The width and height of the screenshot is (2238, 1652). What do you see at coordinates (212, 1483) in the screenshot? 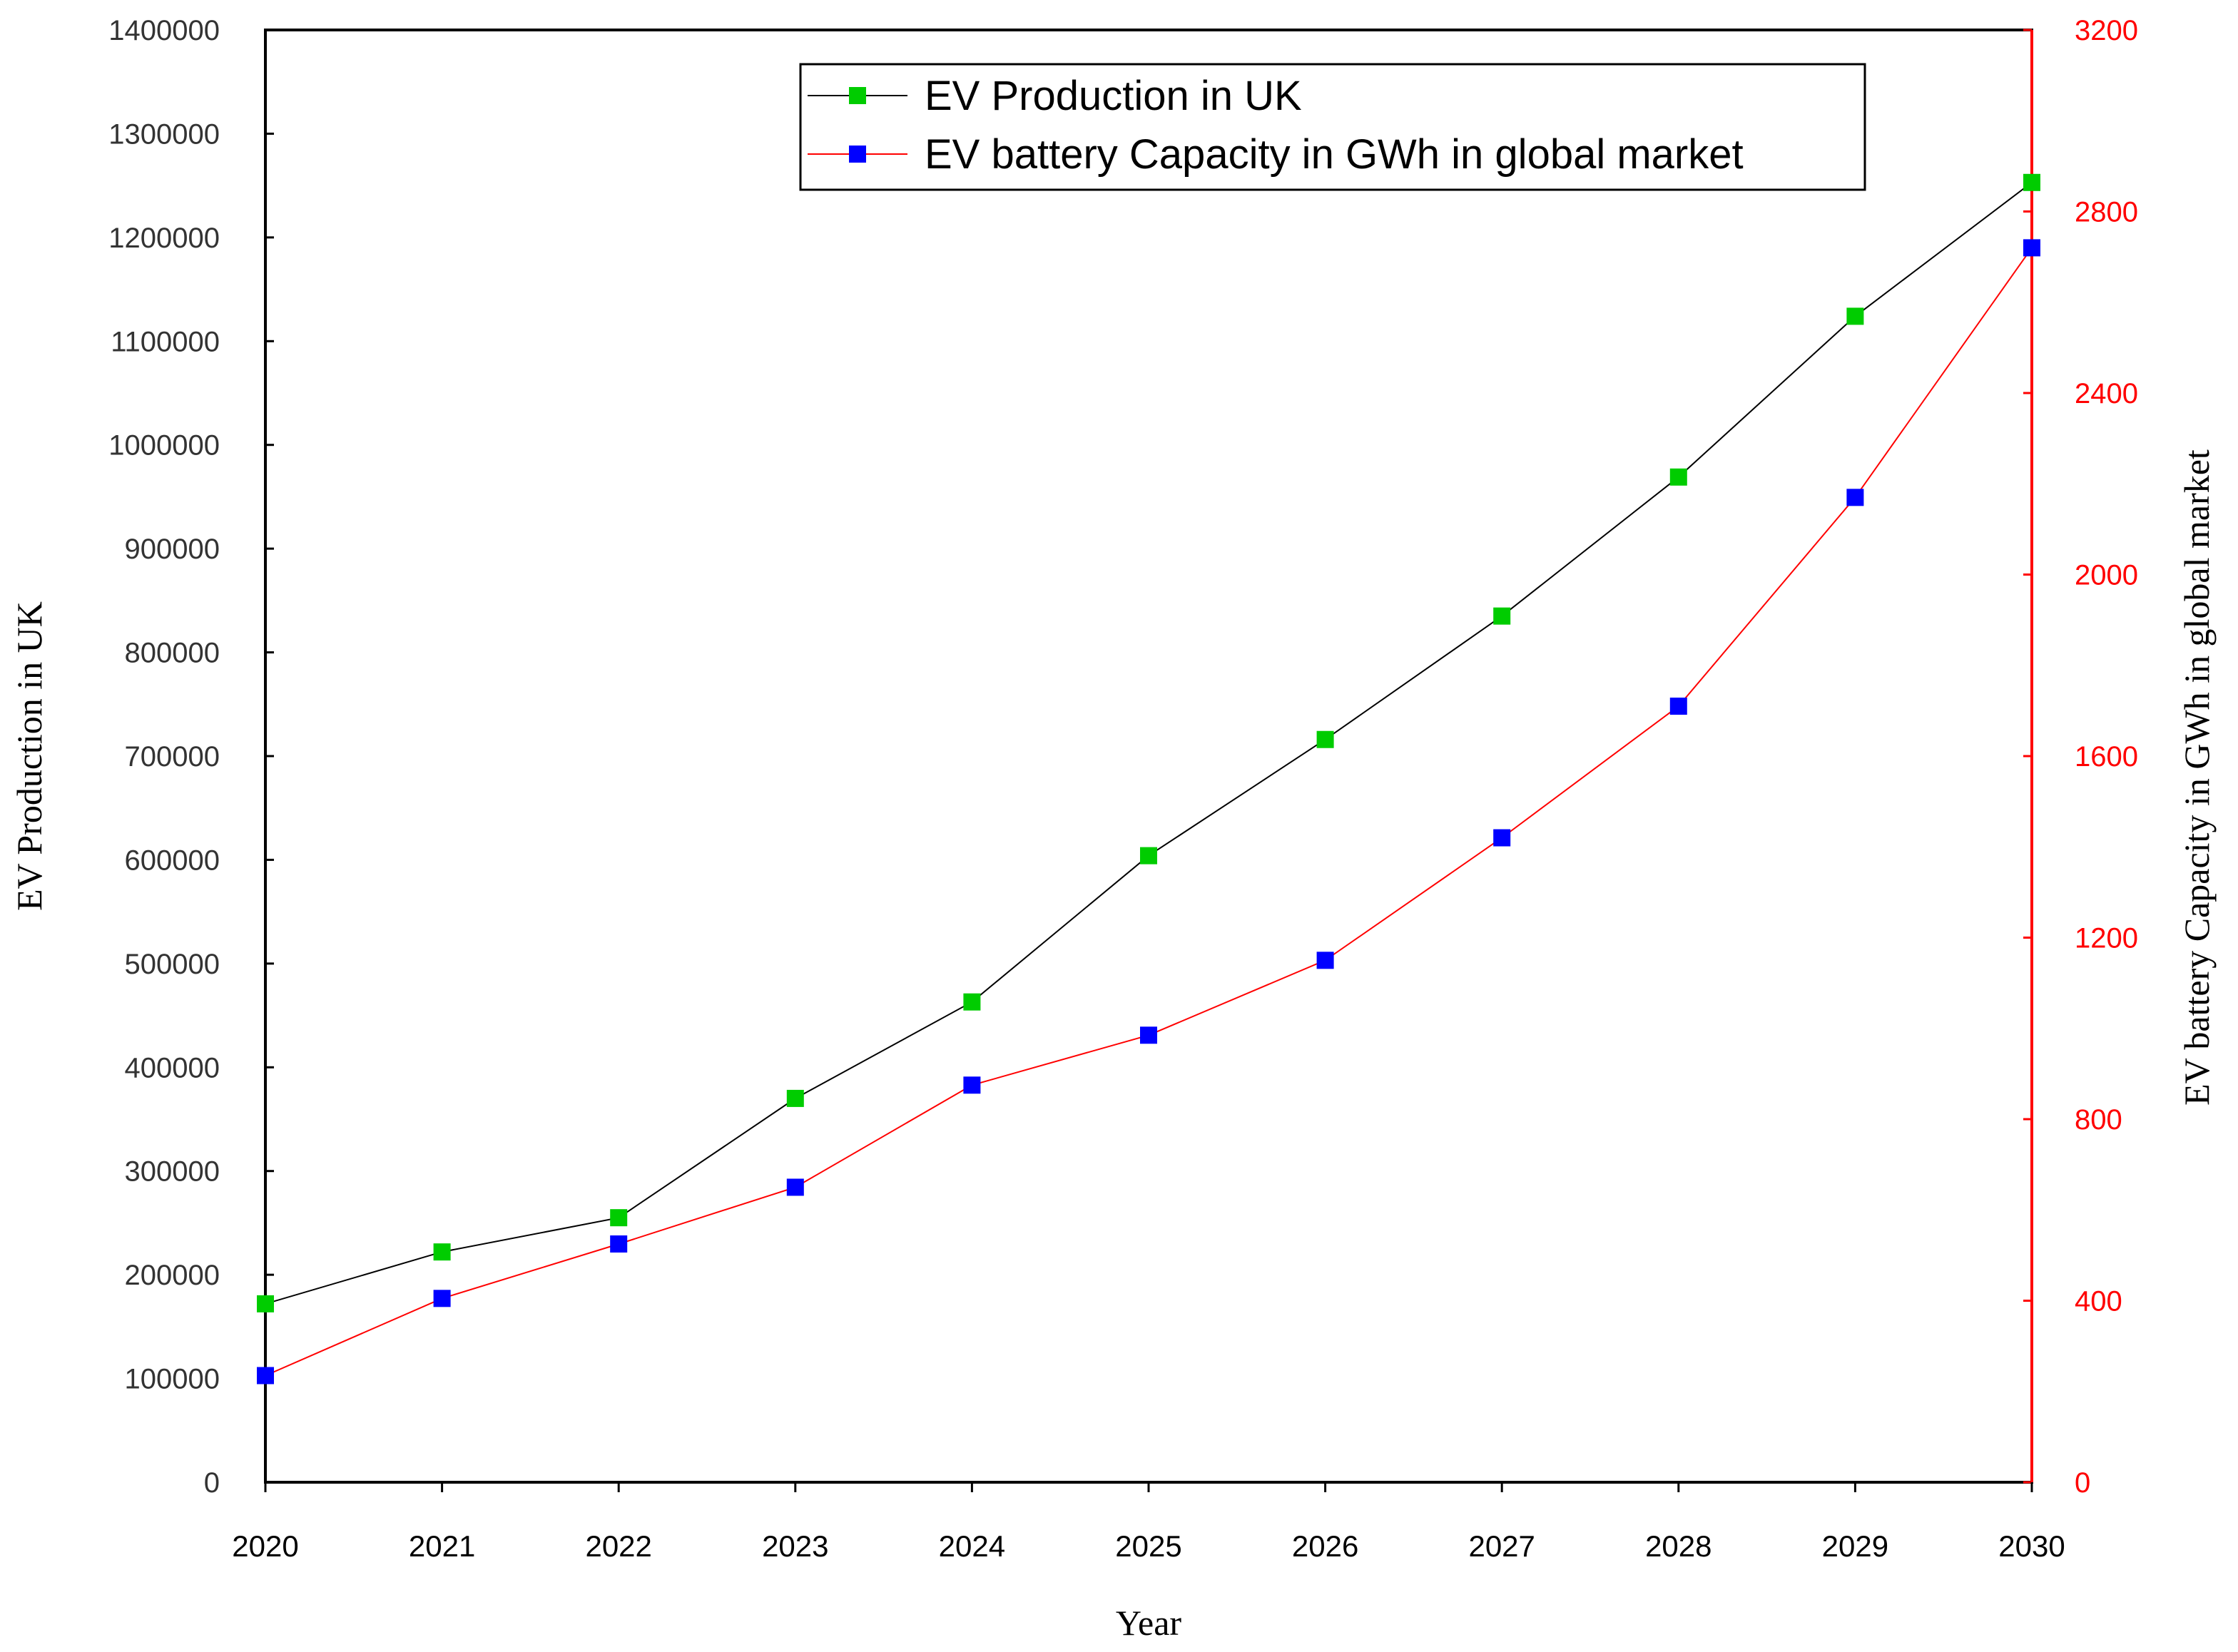
I see `left-tick-label: 0` at bounding box center [212, 1483].